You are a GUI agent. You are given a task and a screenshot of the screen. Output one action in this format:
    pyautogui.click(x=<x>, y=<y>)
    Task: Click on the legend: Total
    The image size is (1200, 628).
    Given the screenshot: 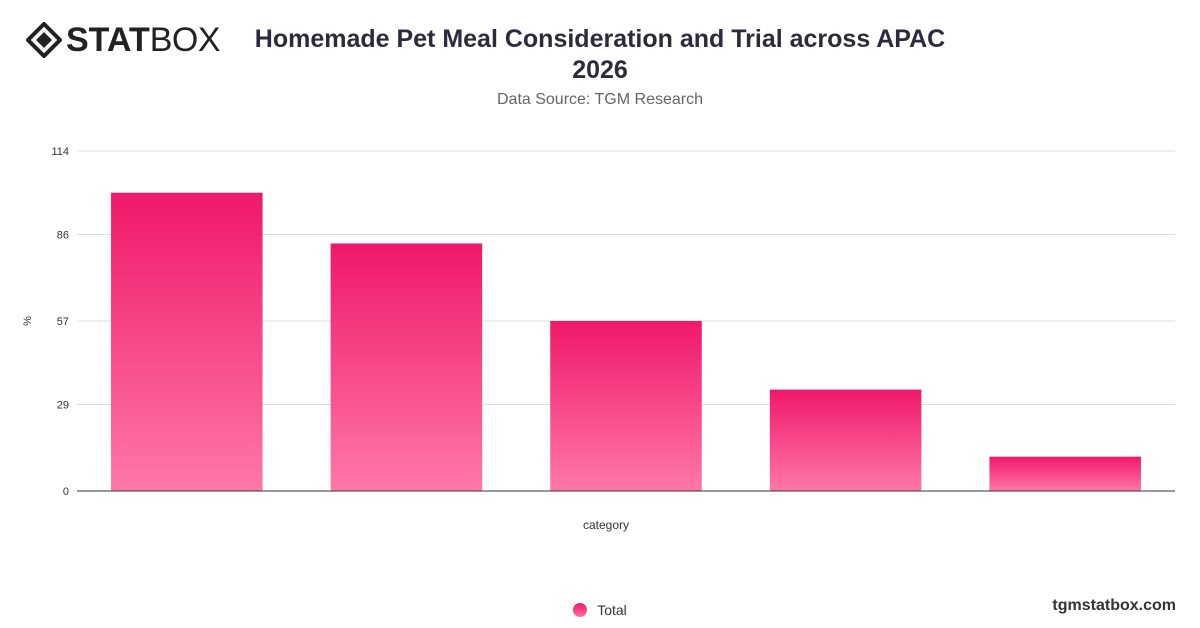 What is the action you would take?
    pyautogui.click(x=600, y=611)
    